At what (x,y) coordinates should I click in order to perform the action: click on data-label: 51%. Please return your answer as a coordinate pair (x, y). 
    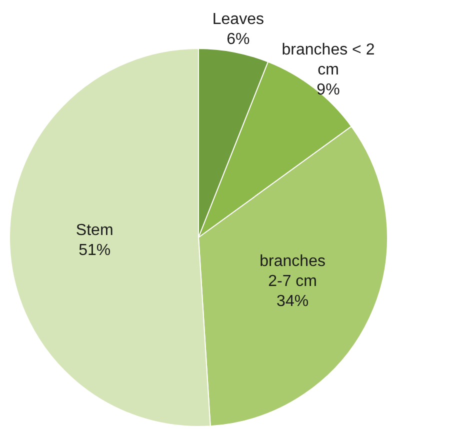
    Looking at the image, I should click on (94, 251).